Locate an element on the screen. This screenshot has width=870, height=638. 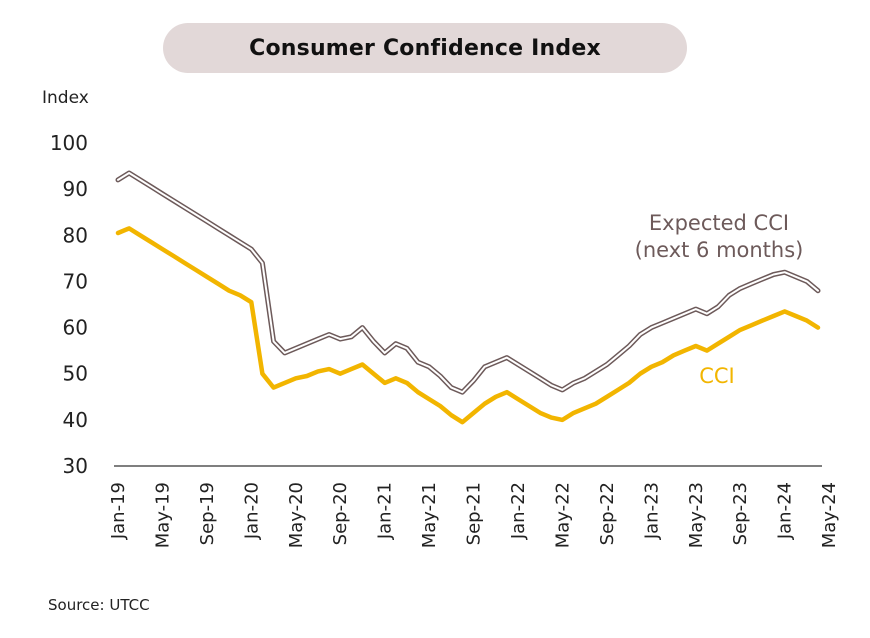
x-tick-label: Sep-21 is located at coordinates (474, 513).